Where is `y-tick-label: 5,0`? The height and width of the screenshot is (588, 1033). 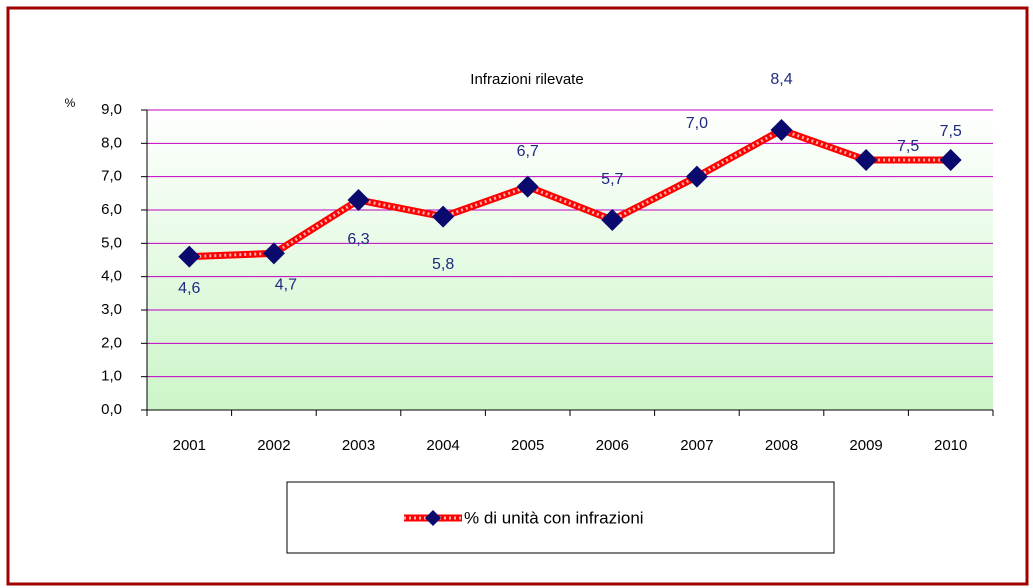 y-tick-label: 5,0 is located at coordinates (111, 242).